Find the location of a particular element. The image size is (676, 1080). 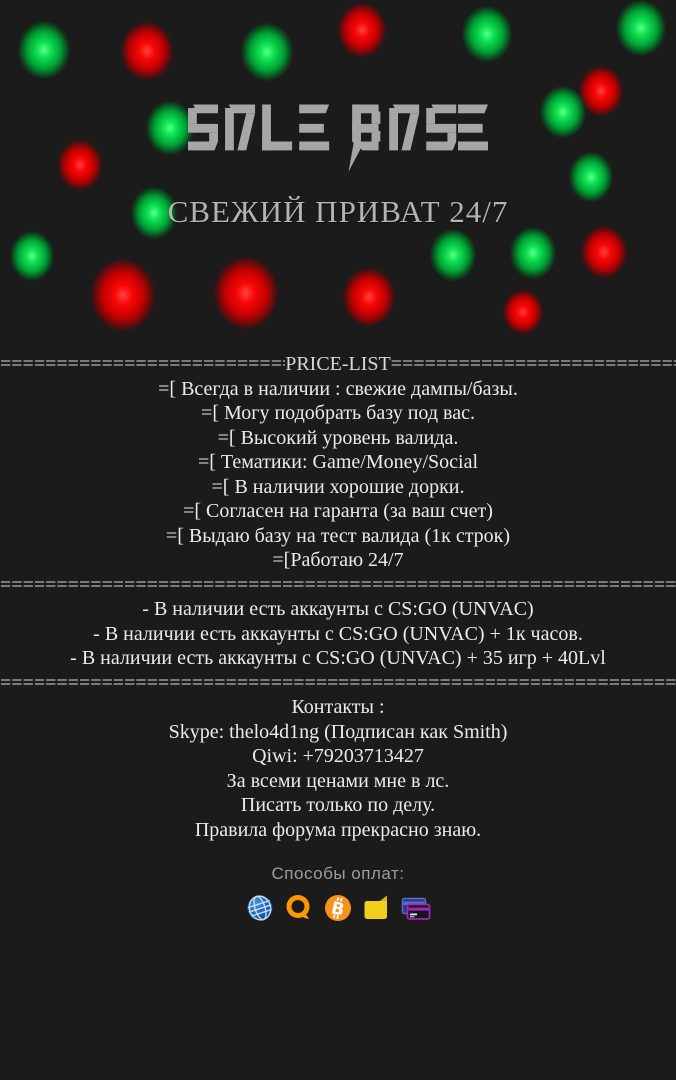

price-list-item: =[ Высокий уровень валида. is located at coordinates (338, 437).